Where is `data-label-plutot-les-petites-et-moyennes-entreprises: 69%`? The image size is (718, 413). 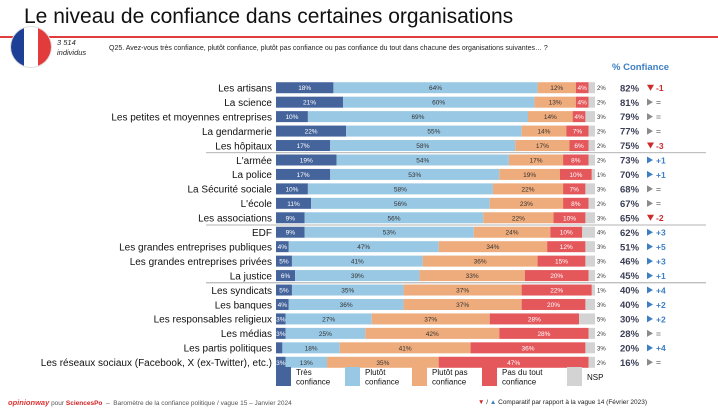
data-label-plutot-les-petites-et-moyennes-entreprises: 69% is located at coordinates (417, 117).